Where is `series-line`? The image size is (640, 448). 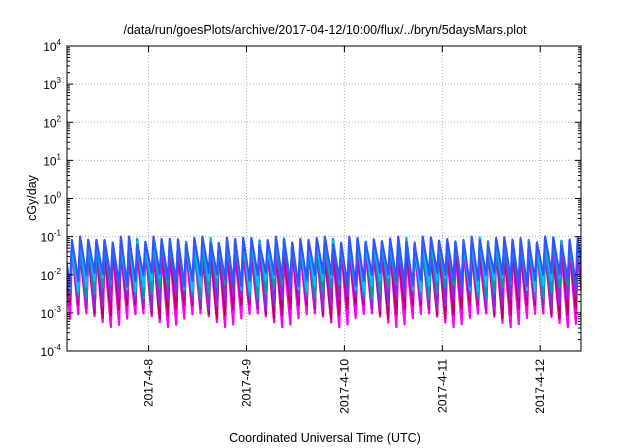 series-line is located at coordinates (324, 261).